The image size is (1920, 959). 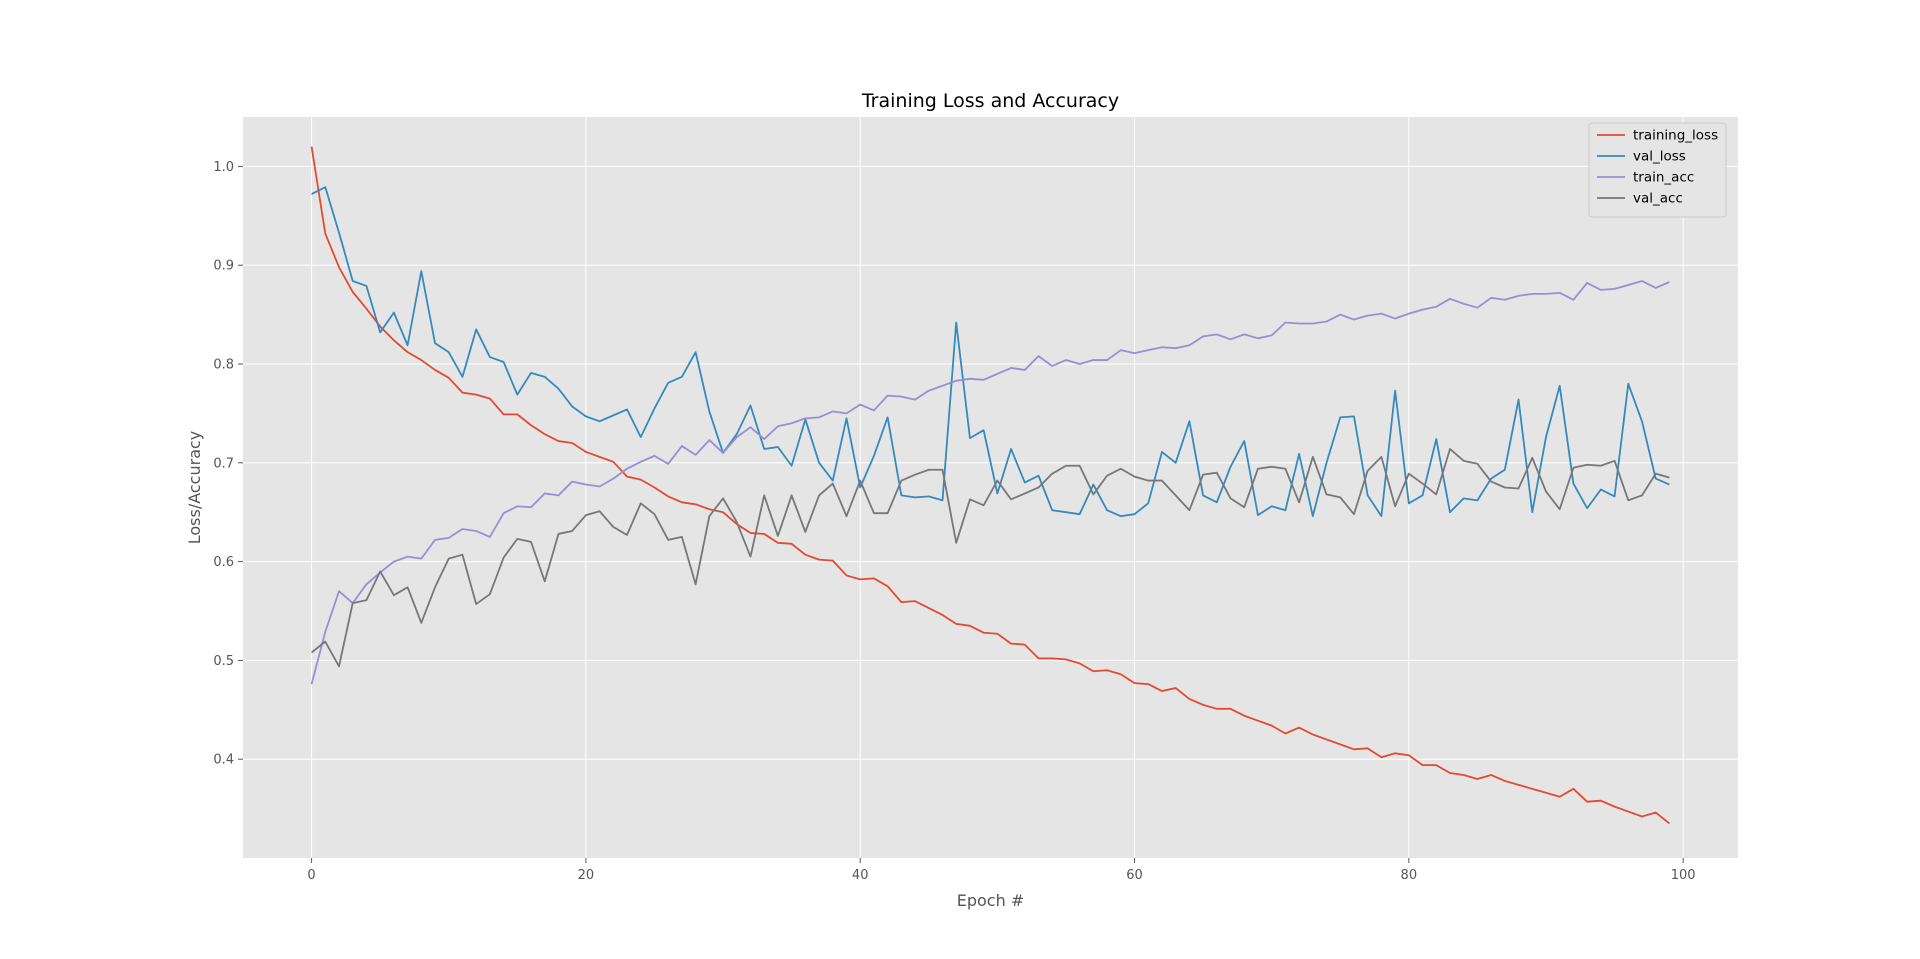 What do you see at coordinates (1683, 875) in the screenshot?
I see `x-tick-label: 100` at bounding box center [1683, 875].